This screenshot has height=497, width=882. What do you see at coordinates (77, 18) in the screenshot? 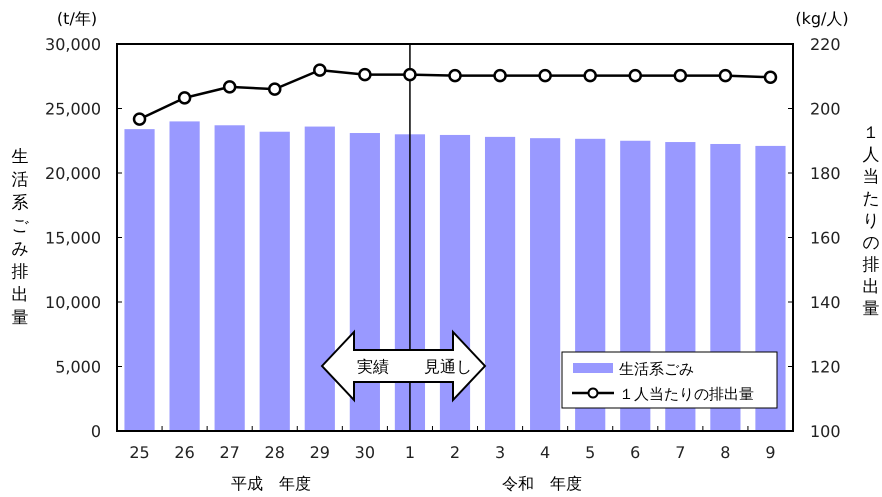
I see `text: (t/年)` at bounding box center [77, 18].